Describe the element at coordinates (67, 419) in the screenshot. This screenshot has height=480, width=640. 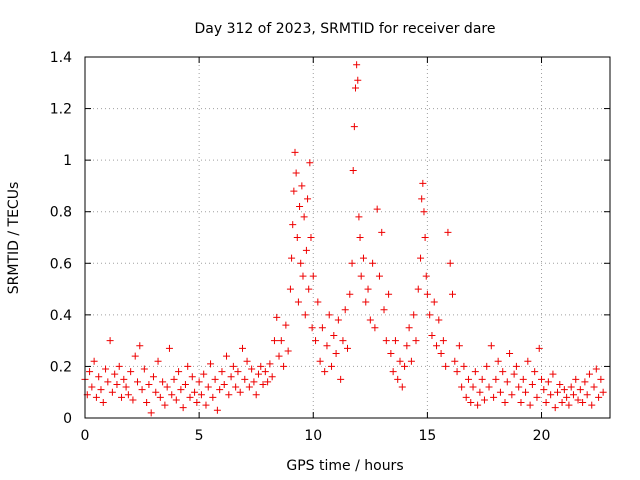
I see `y-tick-label: 0` at that location.